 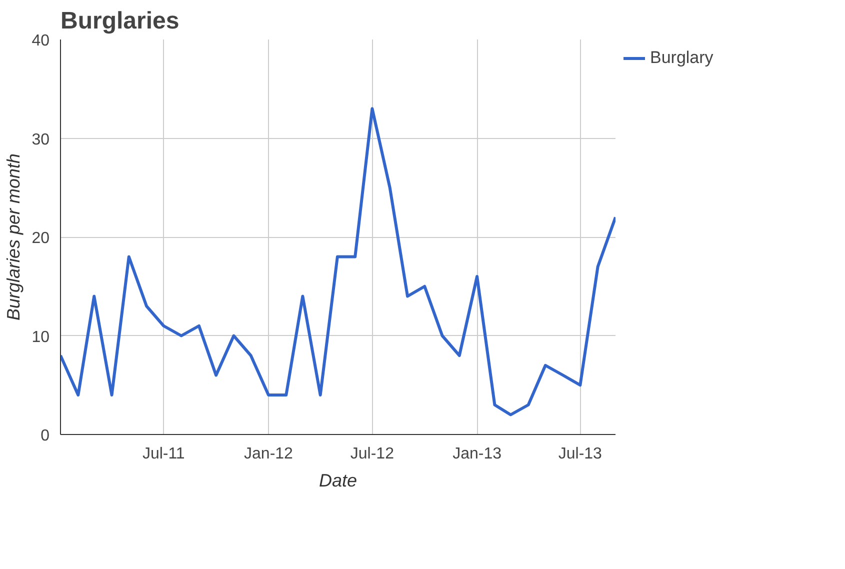 What do you see at coordinates (45, 436) in the screenshot?
I see `y-tick-label: 0` at bounding box center [45, 436].